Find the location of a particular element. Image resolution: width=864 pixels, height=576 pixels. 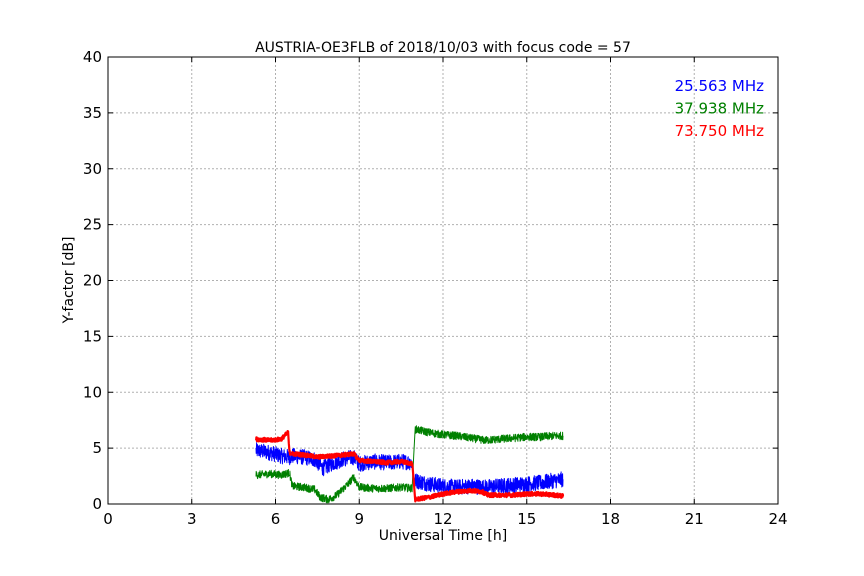

y-axis-label: Y-factor [dB] is located at coordinates (69, 281).